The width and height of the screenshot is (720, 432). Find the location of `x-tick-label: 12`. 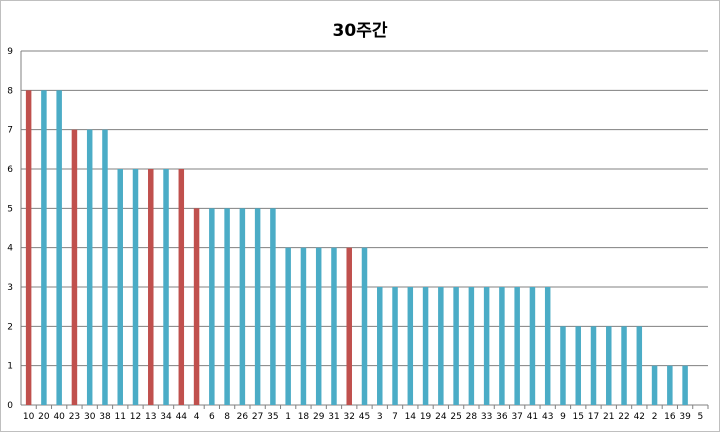

x-tick-label: 12 is located at coordinates (135, 417).